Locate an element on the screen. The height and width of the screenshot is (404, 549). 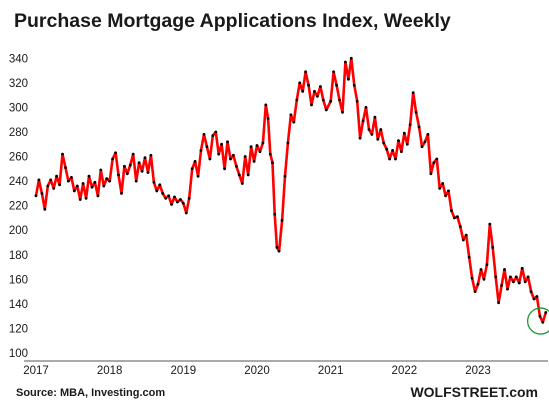
y-tick-label: 180 is located at coordinates (18, 256).